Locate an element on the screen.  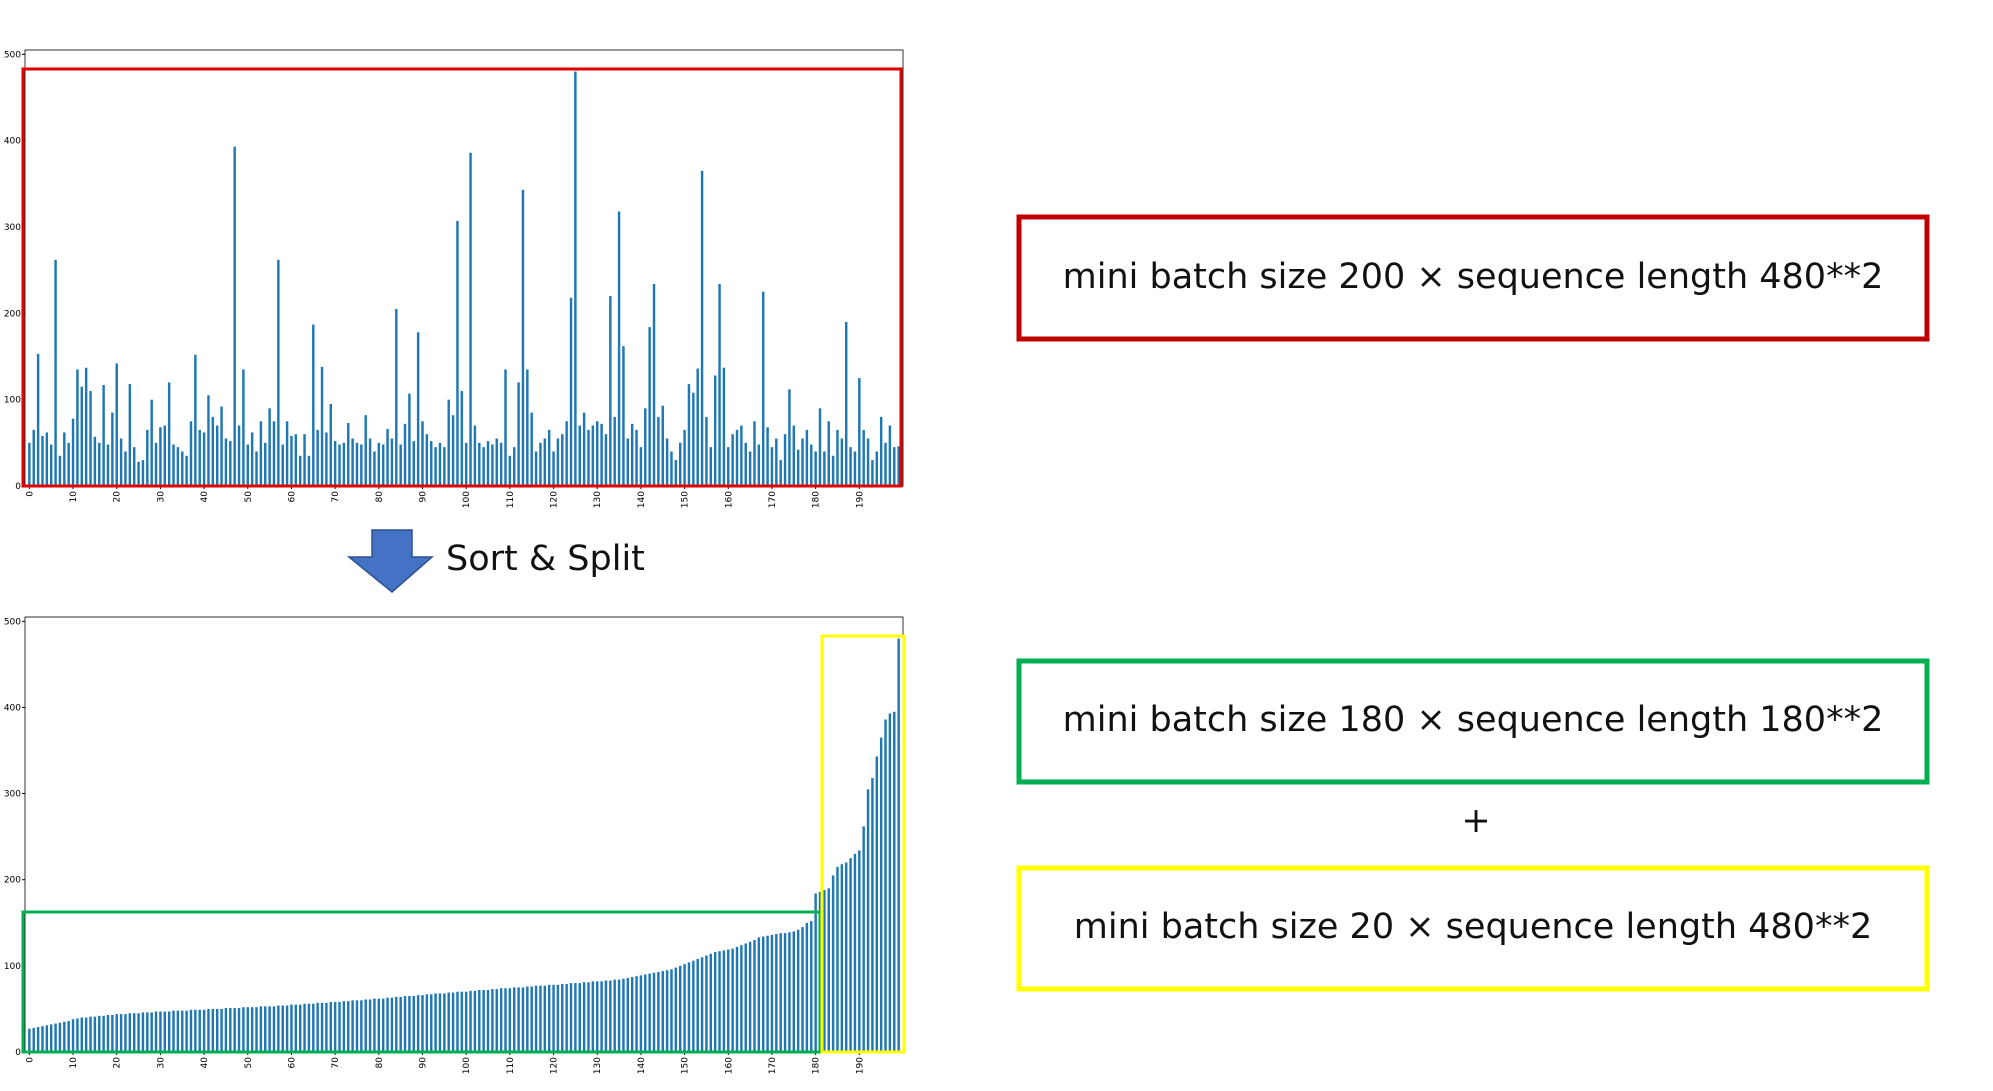
x-tick-label: 40 is located at coordinates (205, 497).